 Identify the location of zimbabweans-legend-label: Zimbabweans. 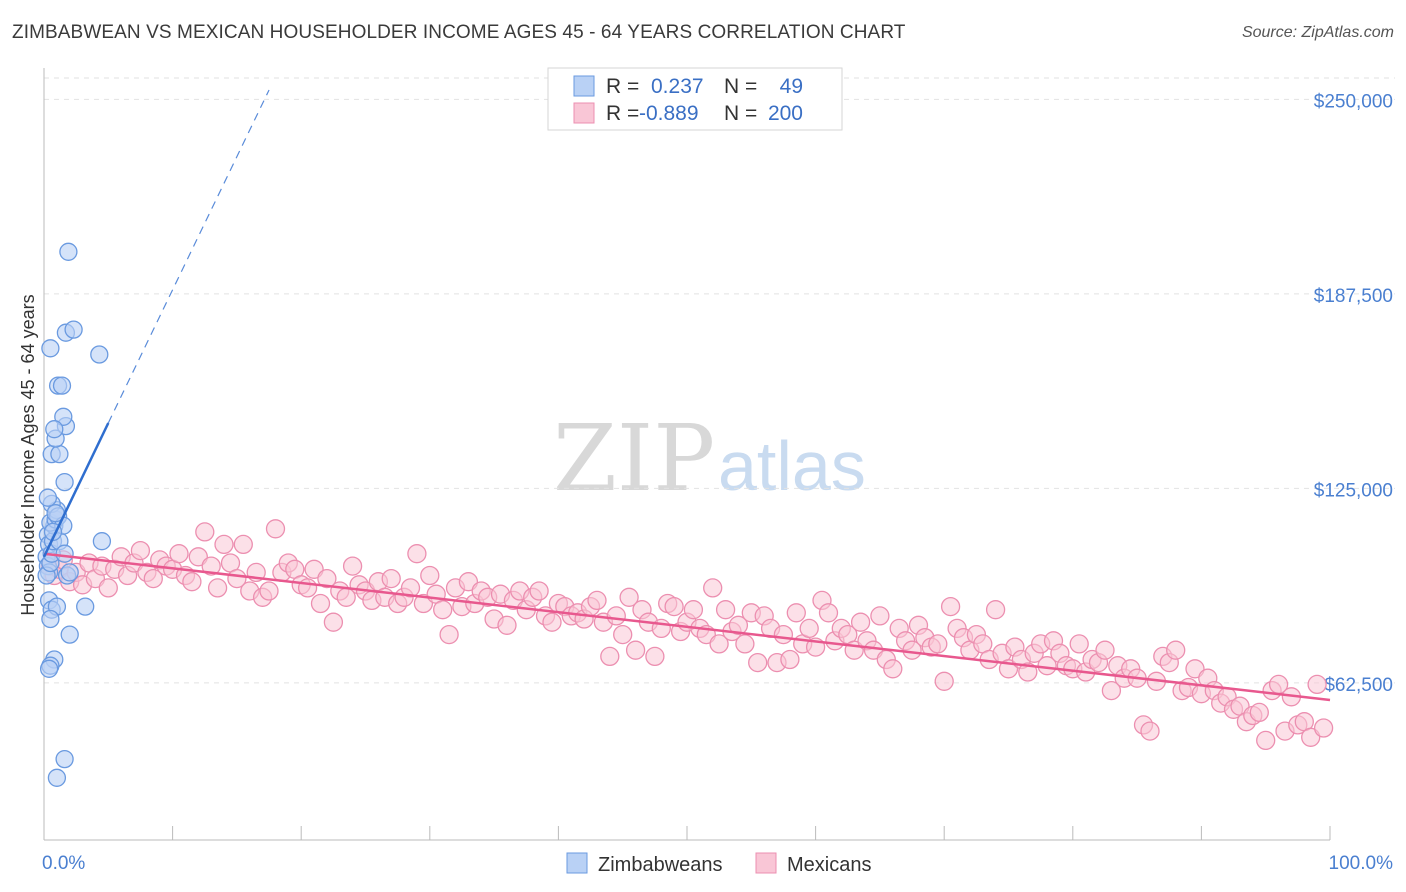
(660, 865).